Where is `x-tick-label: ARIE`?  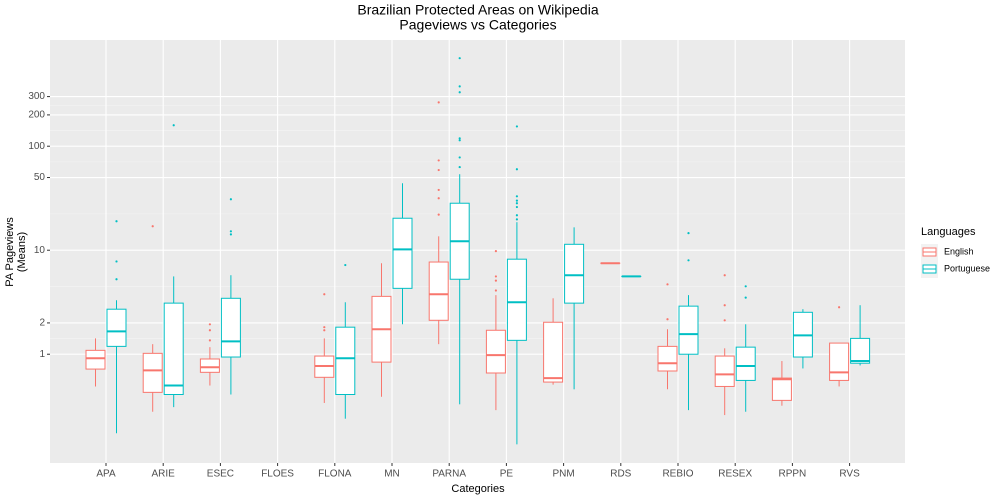
x-tick-label: ARIE is located at coordinates (164, 474).